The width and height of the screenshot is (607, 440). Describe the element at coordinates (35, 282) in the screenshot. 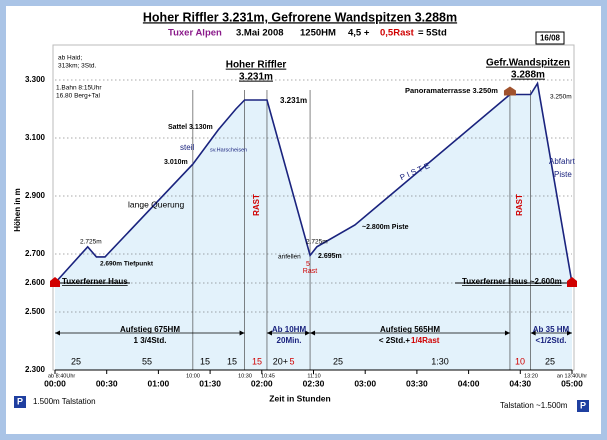

I see `y-tick-label: 2.600` at that location.